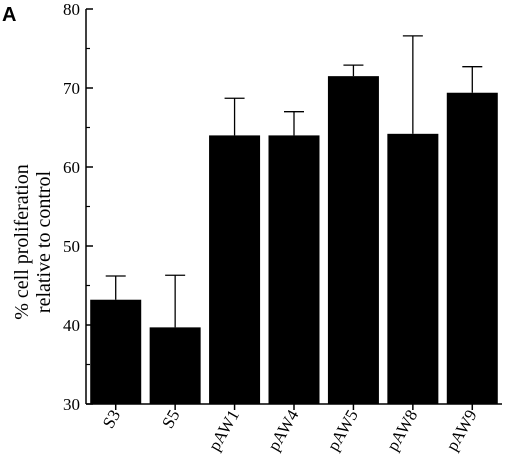 Image resolution: width=520 pixels, height=461 pixels. Describe the element at coordinates (402, 431) in the screenshot. I see `x-tick-label: pAW8` at that location.